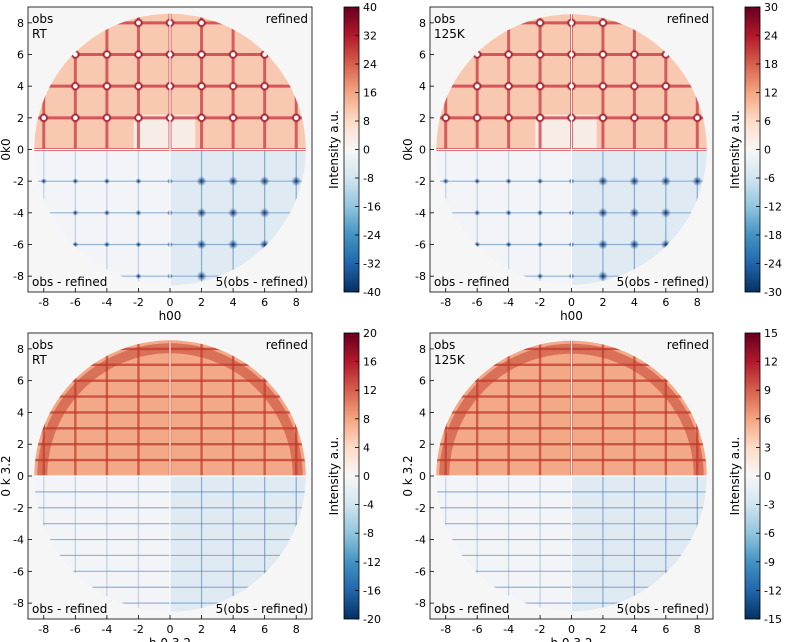 Image resolution: width=789 pixels, height=642 pixels. Describe the element at coordinates (735, 149) in the screenshot. I see `colorbar-label: Intensity a.u.` at that location.